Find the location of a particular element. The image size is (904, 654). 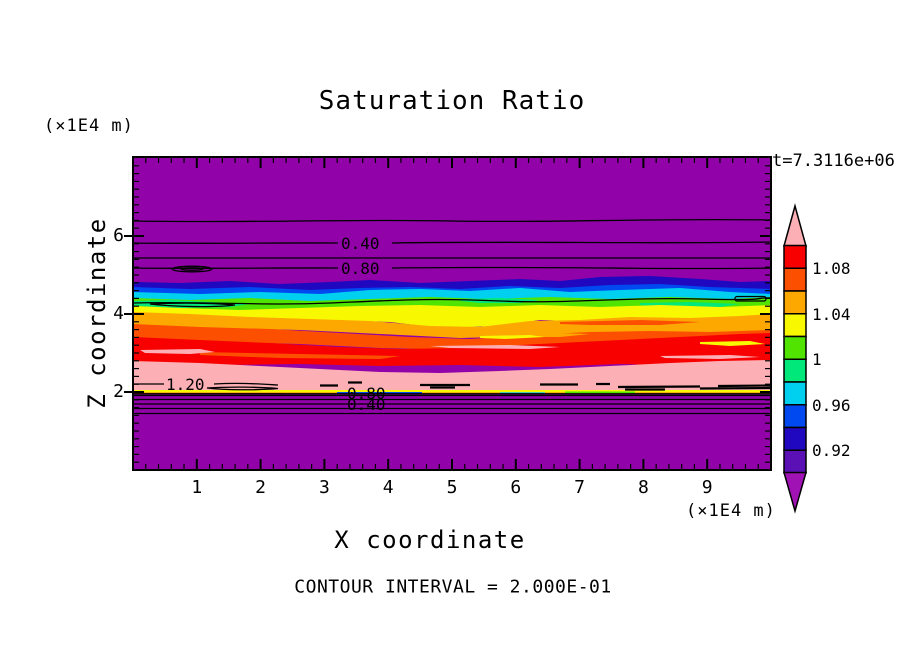

colorbar is located at coordinates (795, 358).